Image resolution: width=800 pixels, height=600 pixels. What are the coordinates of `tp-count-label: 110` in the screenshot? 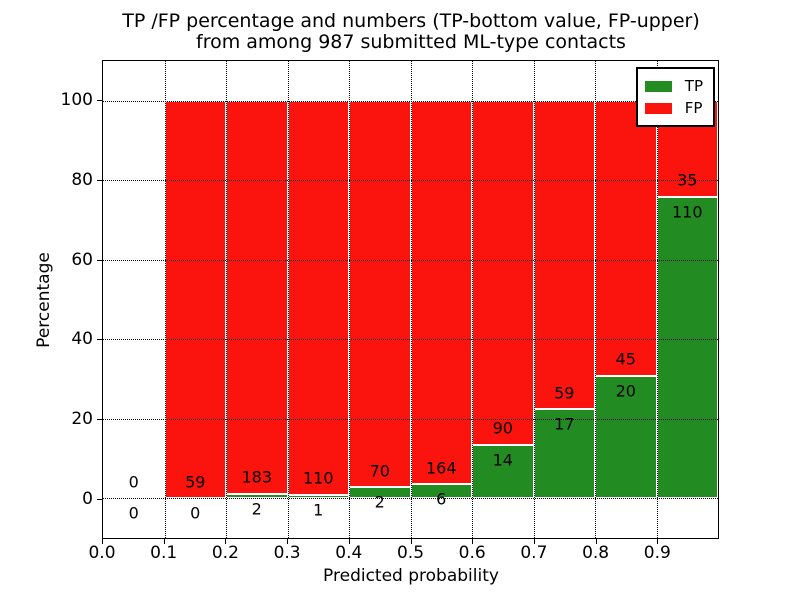 It's located at (687, 212).